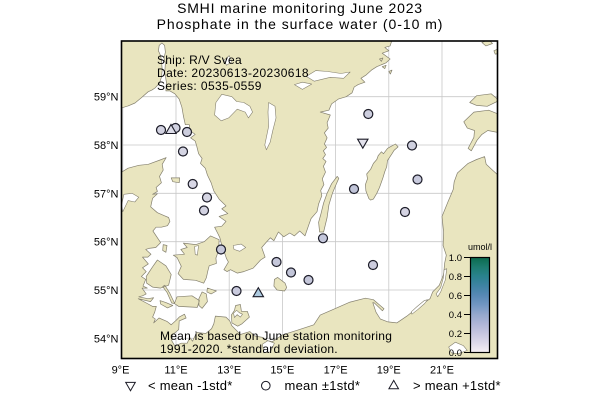 Image resolution: width=600 pixels, height=409 pixels. What do you see at coordinates (209, 86) in the screenshot?
I see `svg-text: Series: 0535-0559` at bounding box center [209, 86].